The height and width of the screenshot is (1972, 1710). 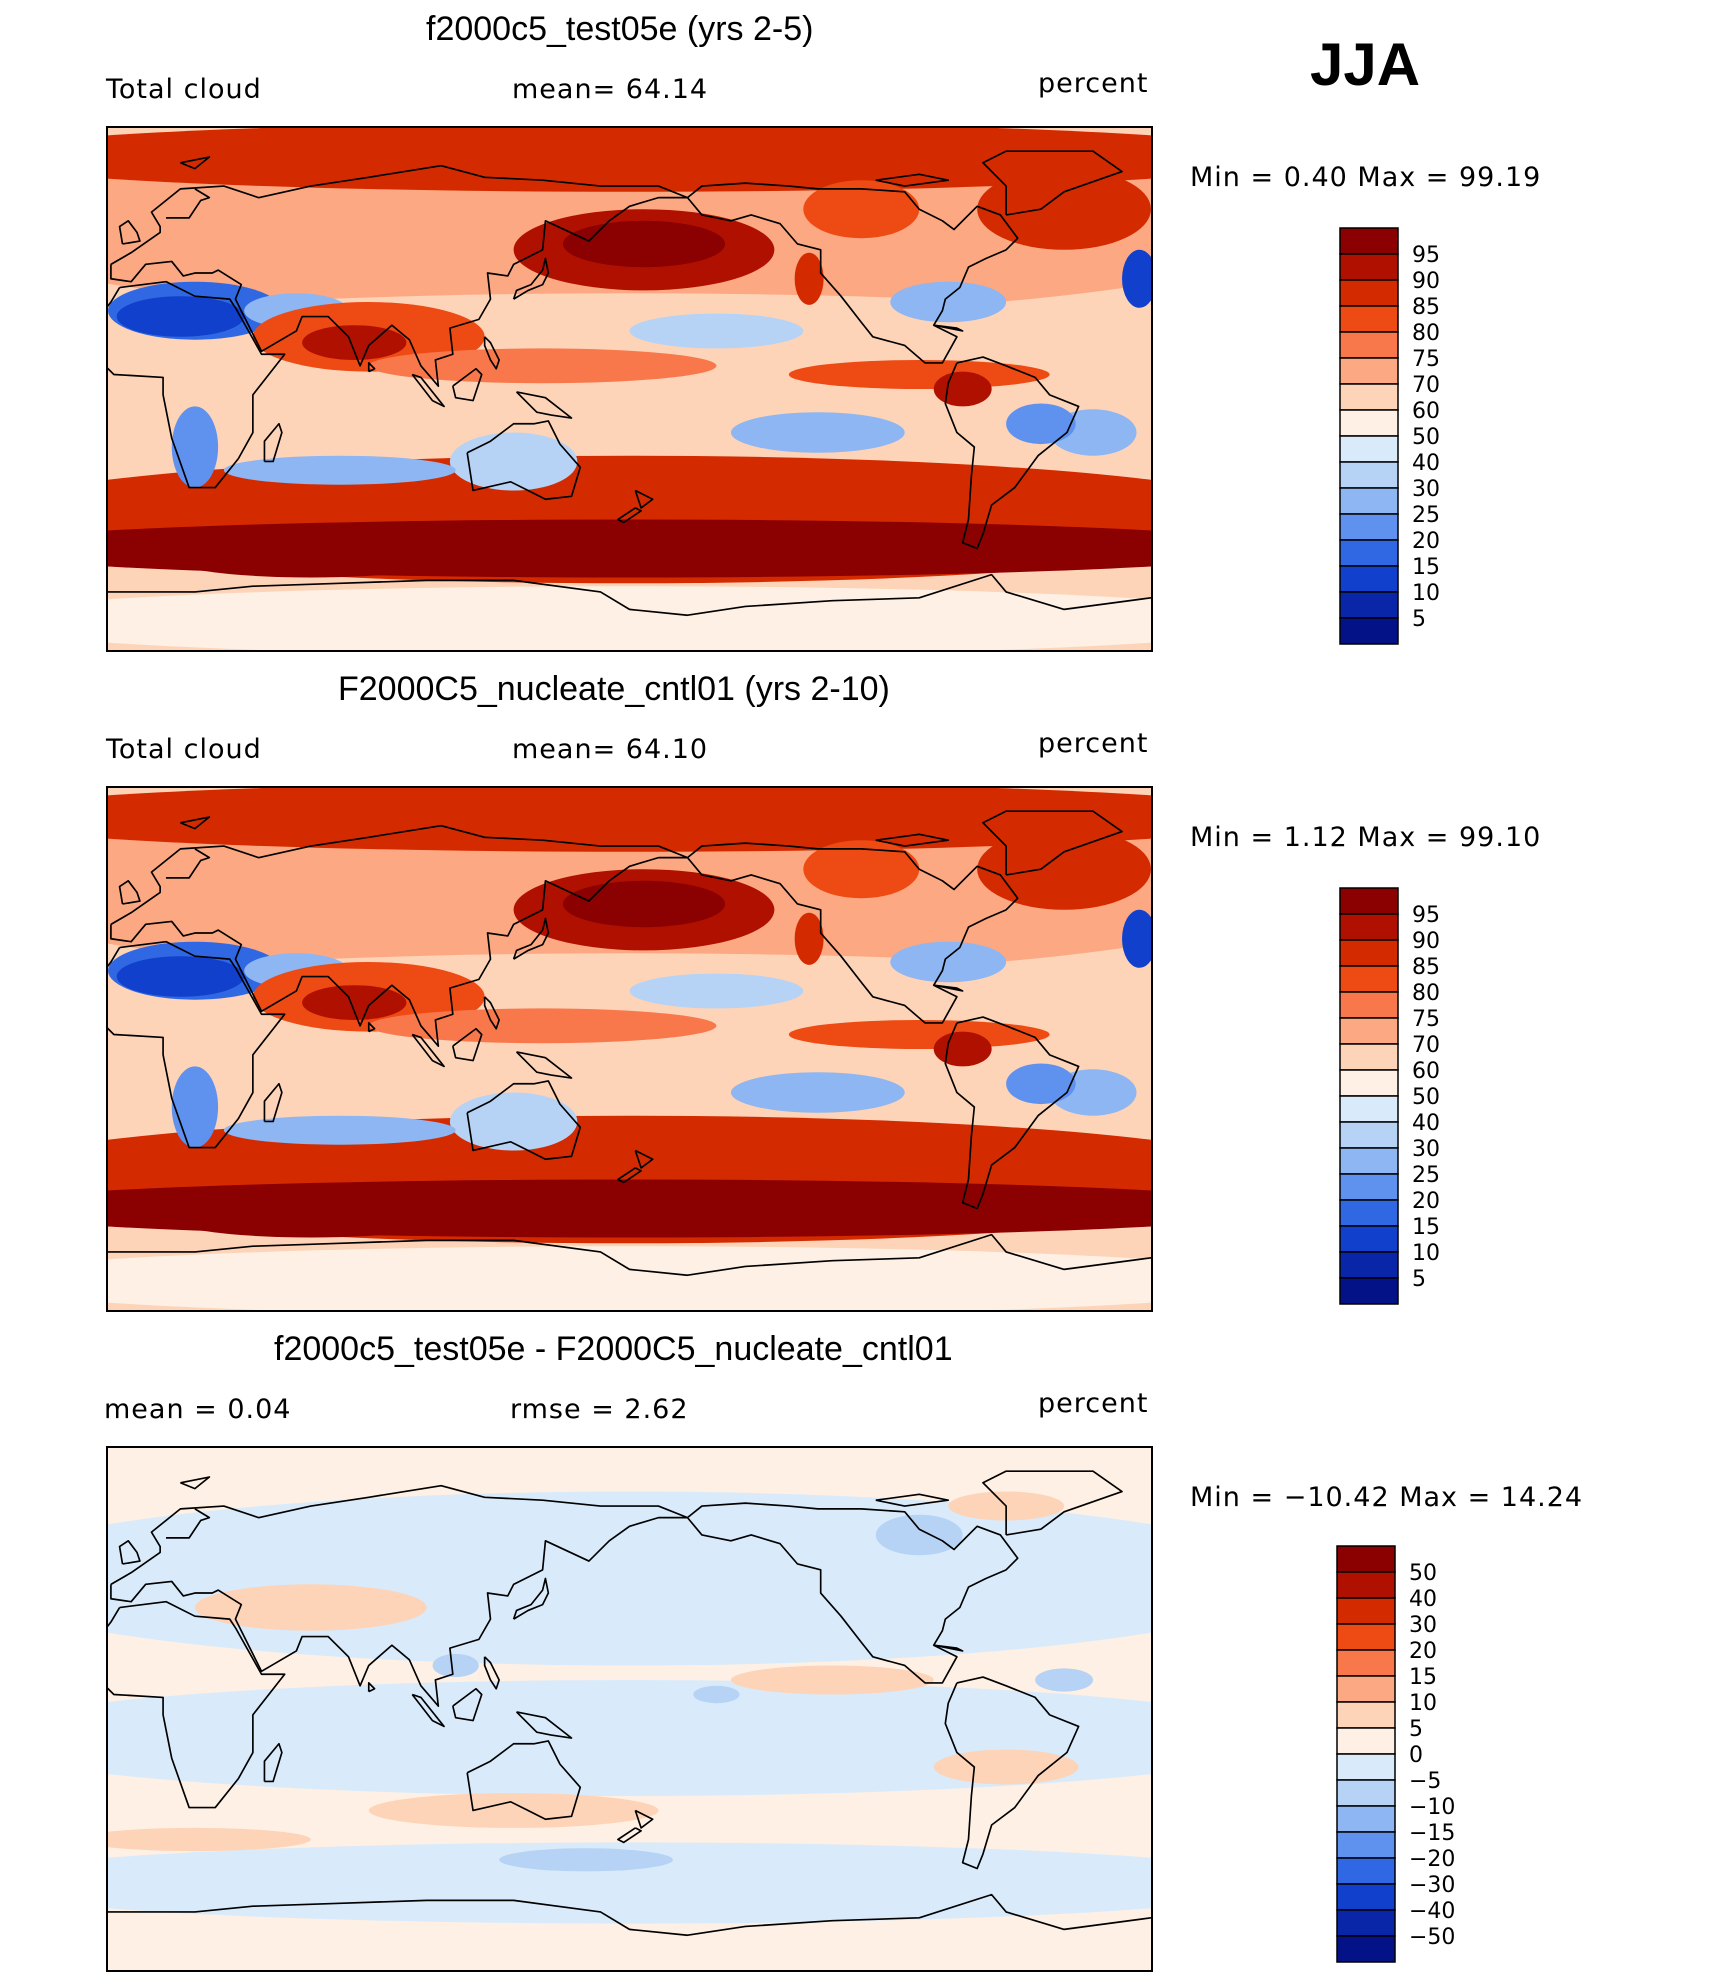 What do you see at coordinates (1426, 941) in the screenshot?
I see `colorbar-tick-label: 90` at bounding box center [1426, 941].